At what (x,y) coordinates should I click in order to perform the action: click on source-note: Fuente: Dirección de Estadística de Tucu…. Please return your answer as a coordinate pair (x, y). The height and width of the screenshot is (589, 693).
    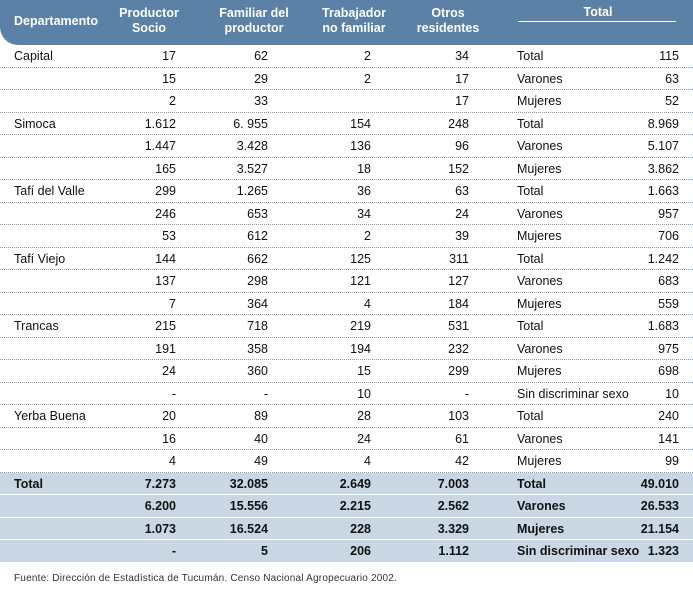
    Looking at the image, I should click on (206, 578).